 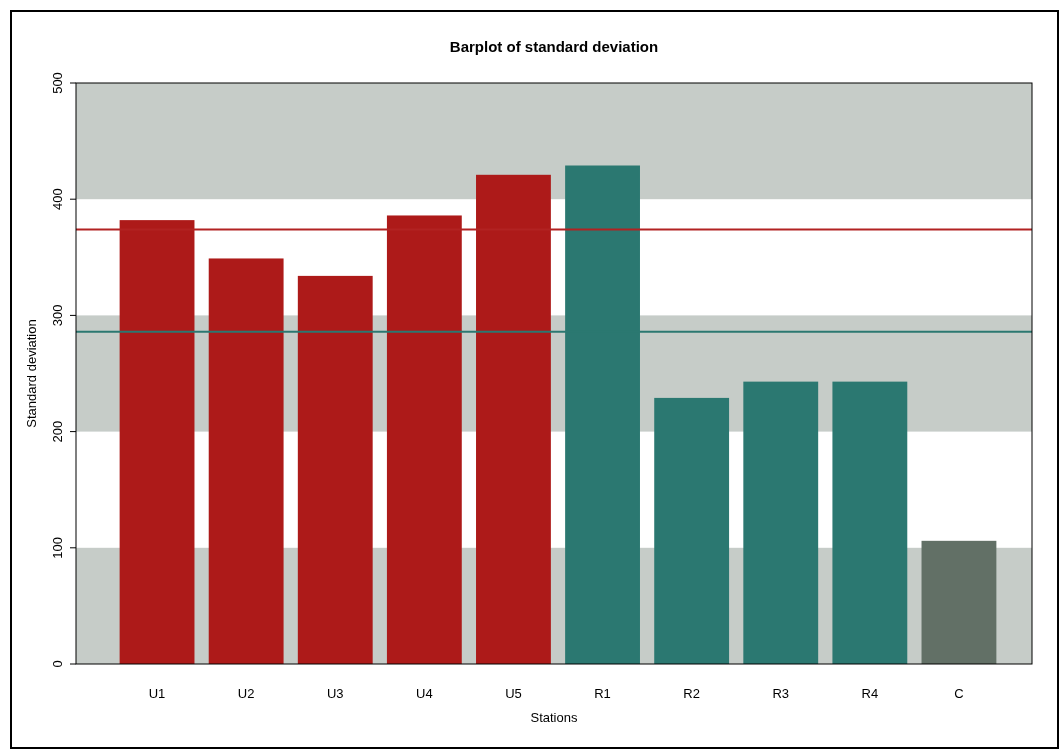 What do you see at coordinates (157, 693) in the screenshot?
I see `x-tick-label: U1` at bounding box center [157, 693].